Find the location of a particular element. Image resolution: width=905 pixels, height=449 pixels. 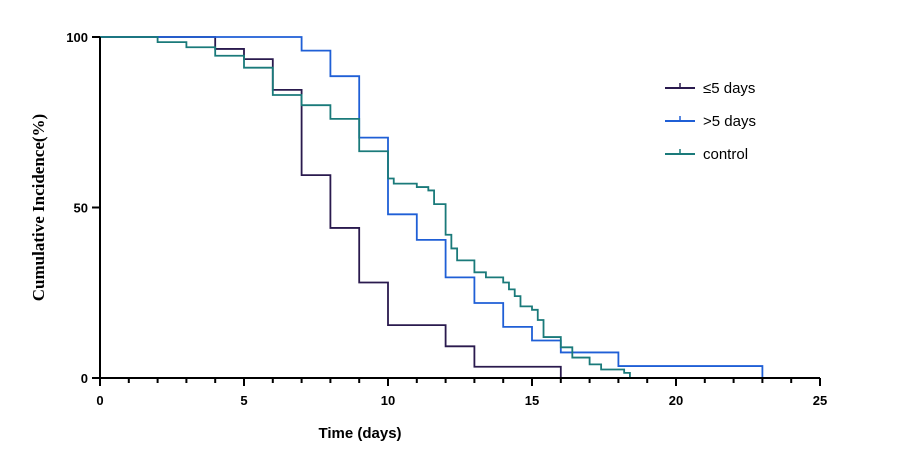

x-tick-label: 10 is located at coordinates (388, 400).